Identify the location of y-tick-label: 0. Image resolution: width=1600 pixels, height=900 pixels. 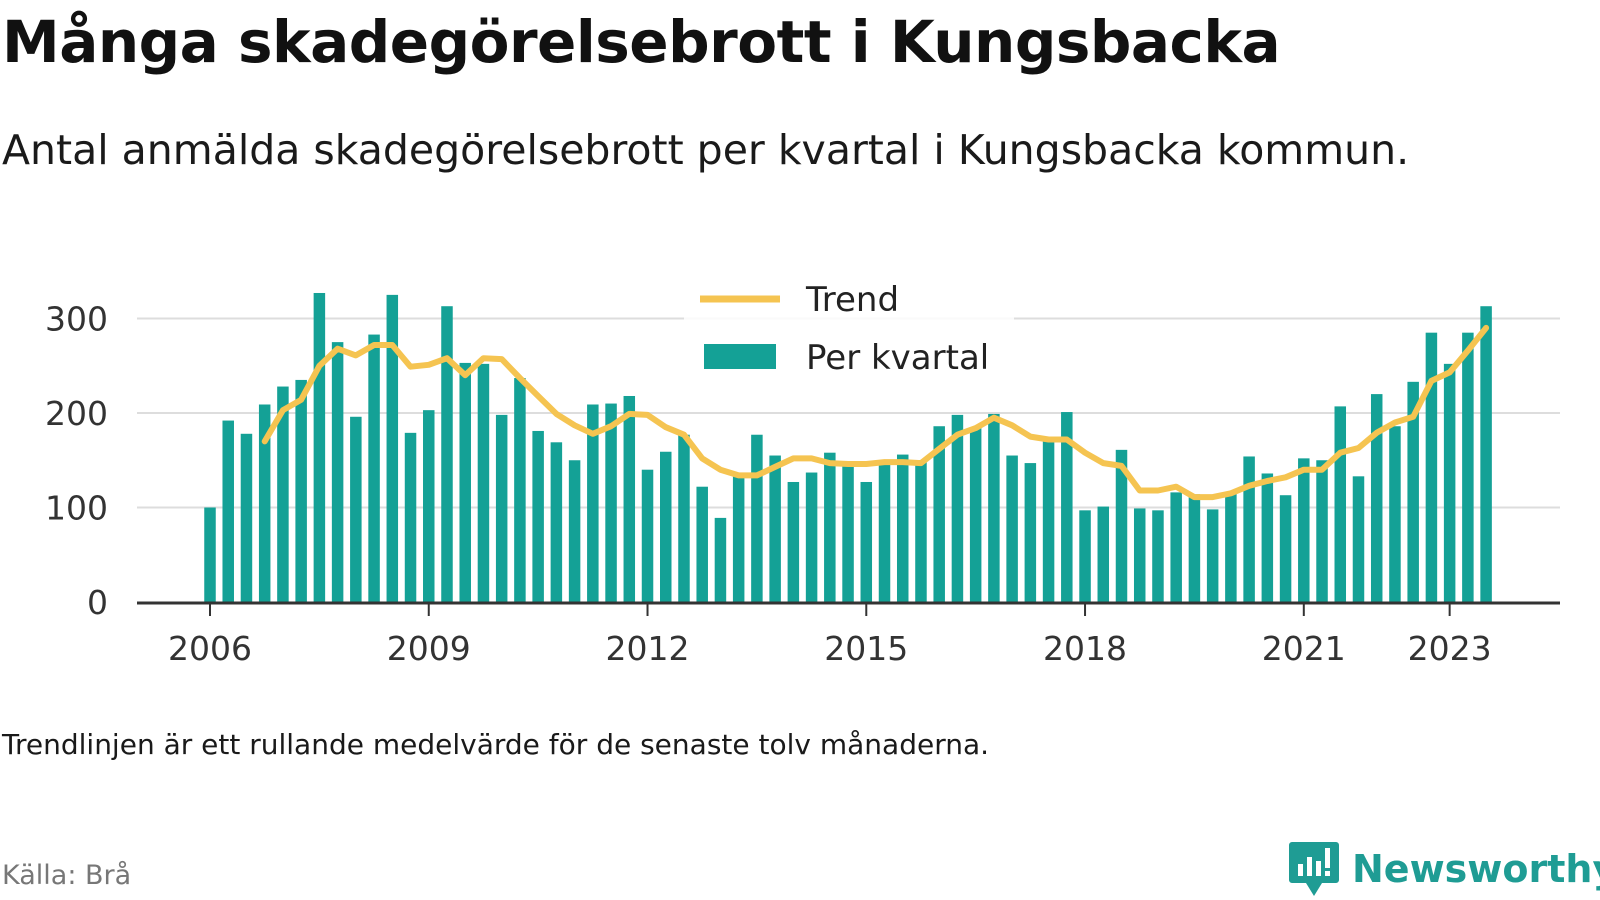
(97, 602).